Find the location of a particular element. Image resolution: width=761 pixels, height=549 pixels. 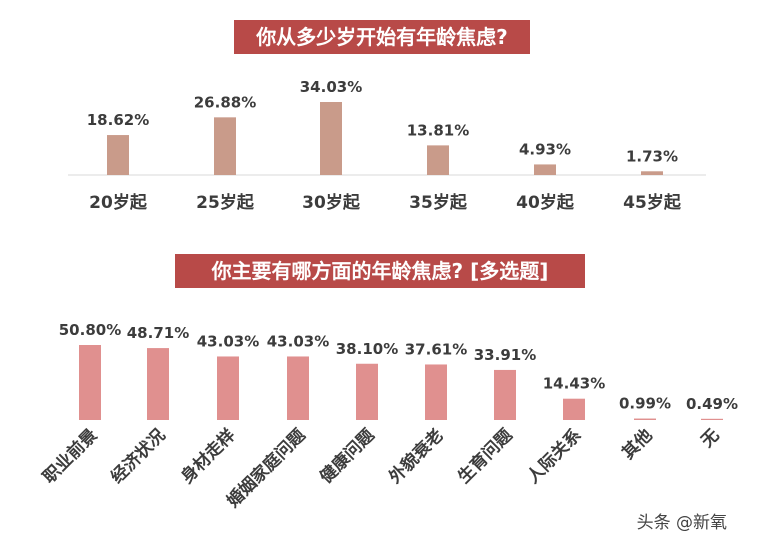

chart1-category-label: 20岁起 is located at coordinates (118, 202).